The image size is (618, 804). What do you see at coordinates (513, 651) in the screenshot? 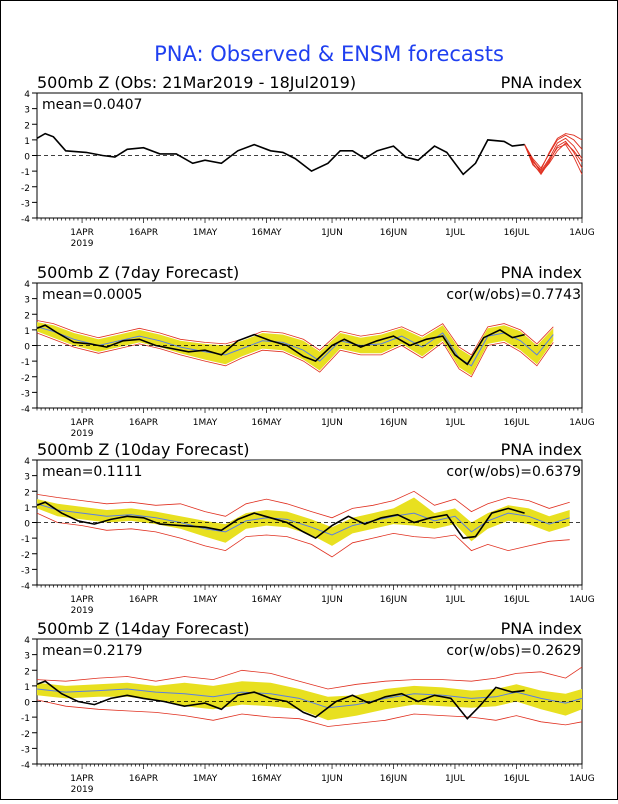
I see `cor-label: cor(w/obs)=0.2629` at bounding box center [513, 651].